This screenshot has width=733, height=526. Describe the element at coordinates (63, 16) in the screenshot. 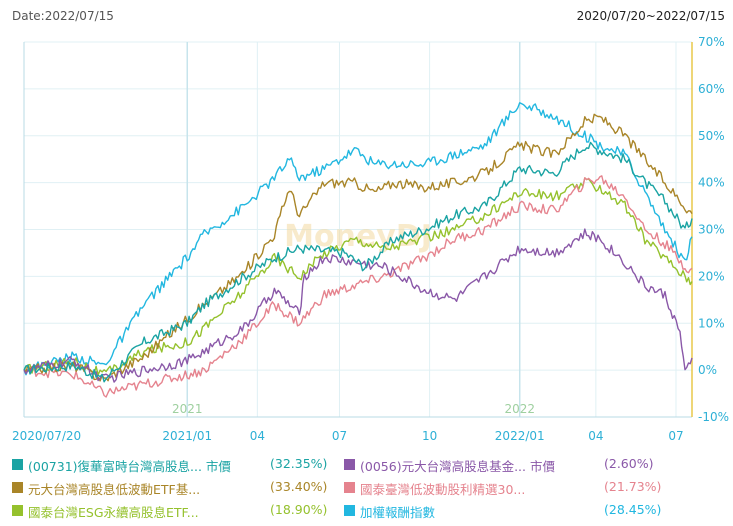

I see `date-label: Date:2022/07/15` at that location.